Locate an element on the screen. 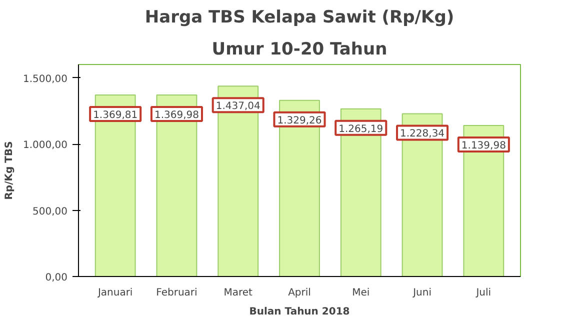  y-tick-label: 500,00 is located at coordinates (50, 212).